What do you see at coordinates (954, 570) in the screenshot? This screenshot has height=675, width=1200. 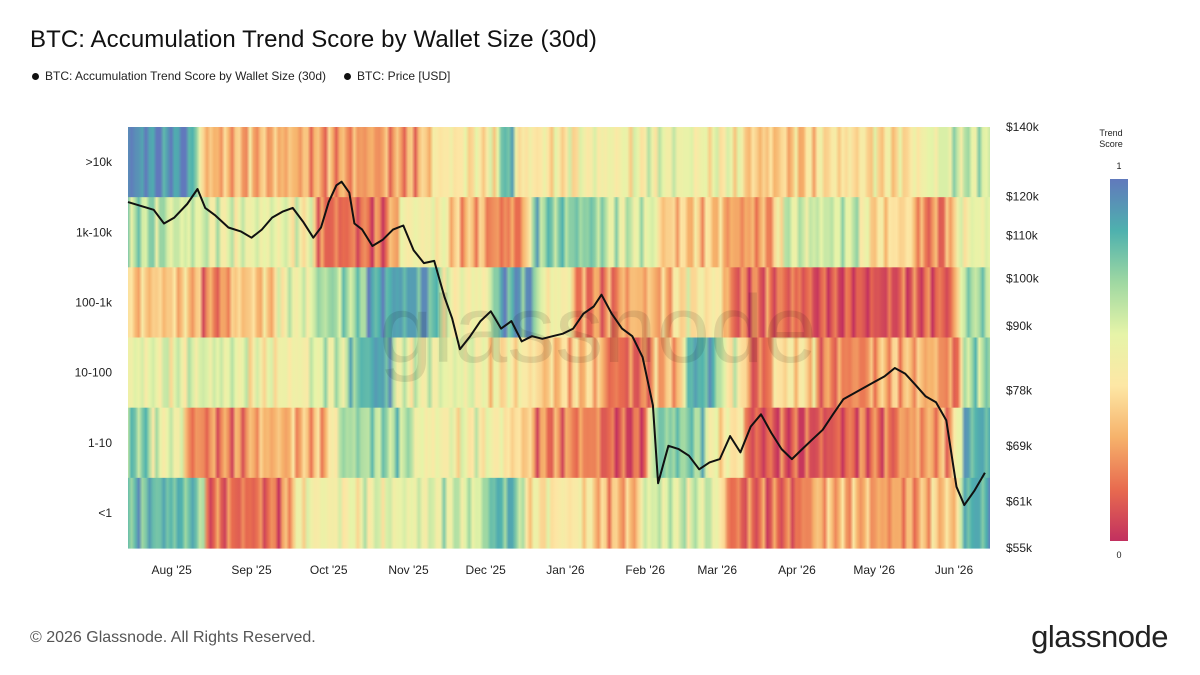 I see `x-tick-label: Jun '26` at bounding box center [954, 570].